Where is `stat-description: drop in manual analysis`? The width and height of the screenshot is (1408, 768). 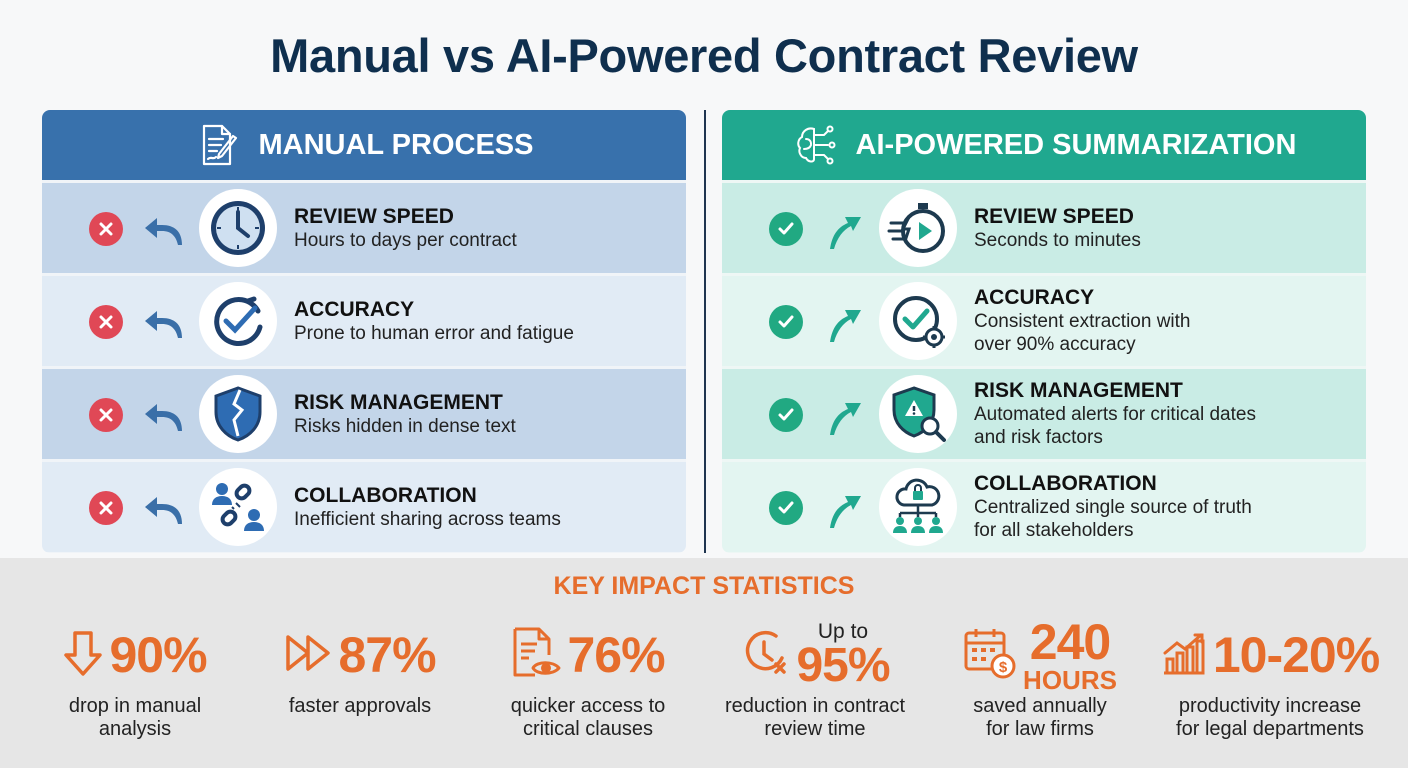 stat-description: drop in manual analysis is located at coordinates (135, 717).